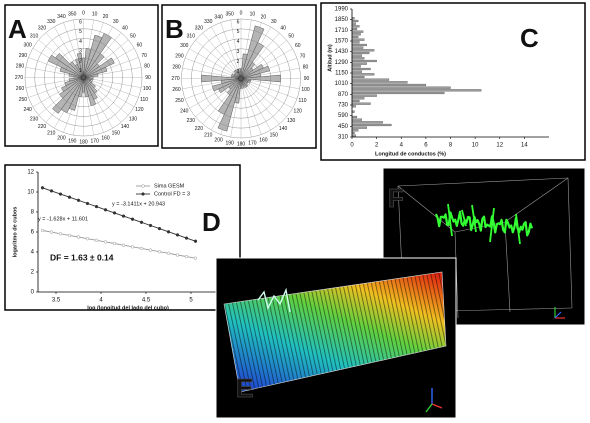 Image resolution: width=590 pixels, height=423 pixels. Describe the element at coordinates (305, 90) in the screenshot. I see `angle-label: 100` at that location.